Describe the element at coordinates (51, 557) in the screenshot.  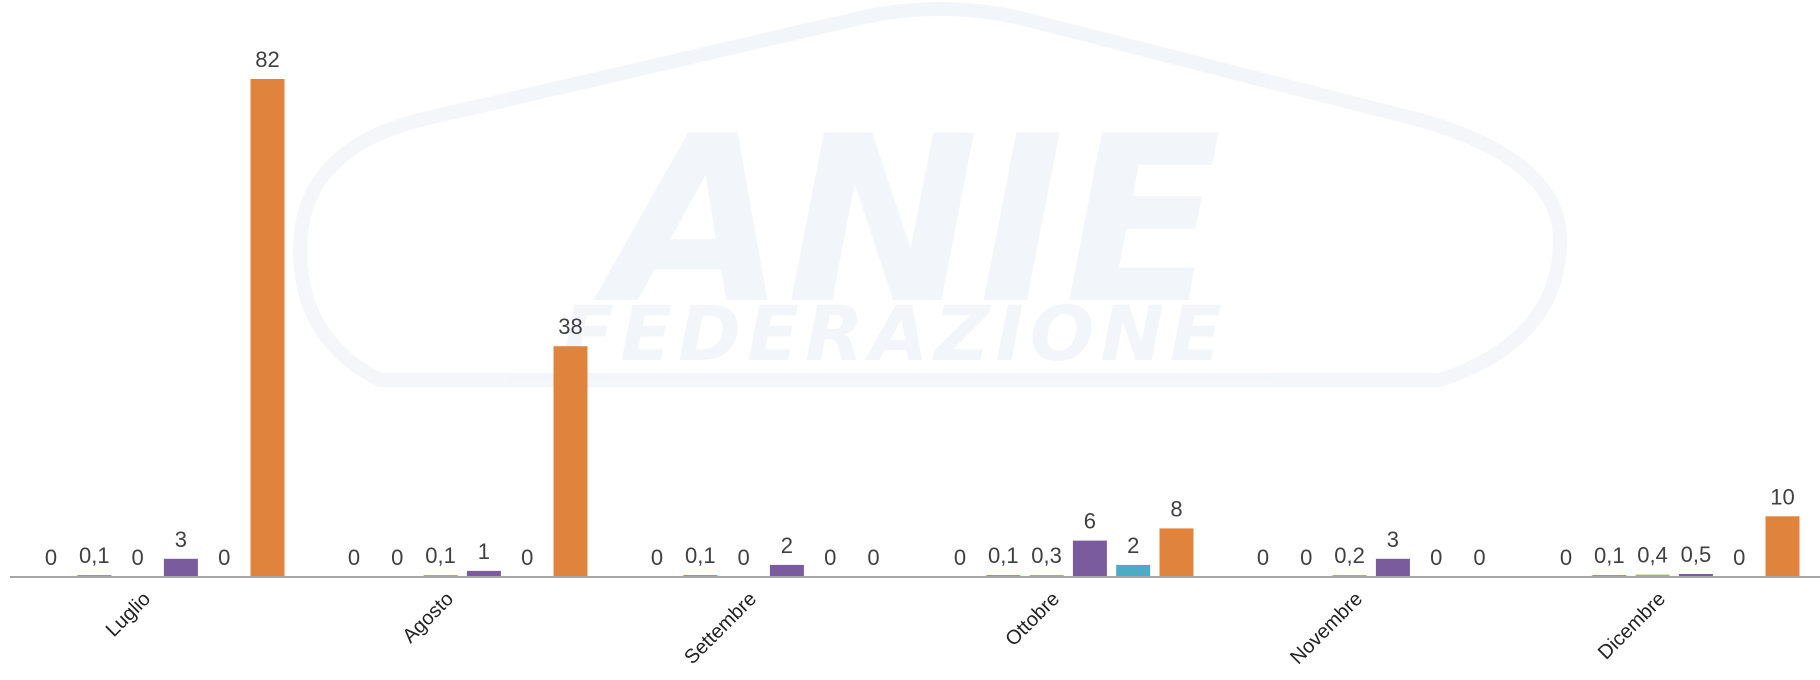
I see `data-label-luglio-series-1: 0` at that location.